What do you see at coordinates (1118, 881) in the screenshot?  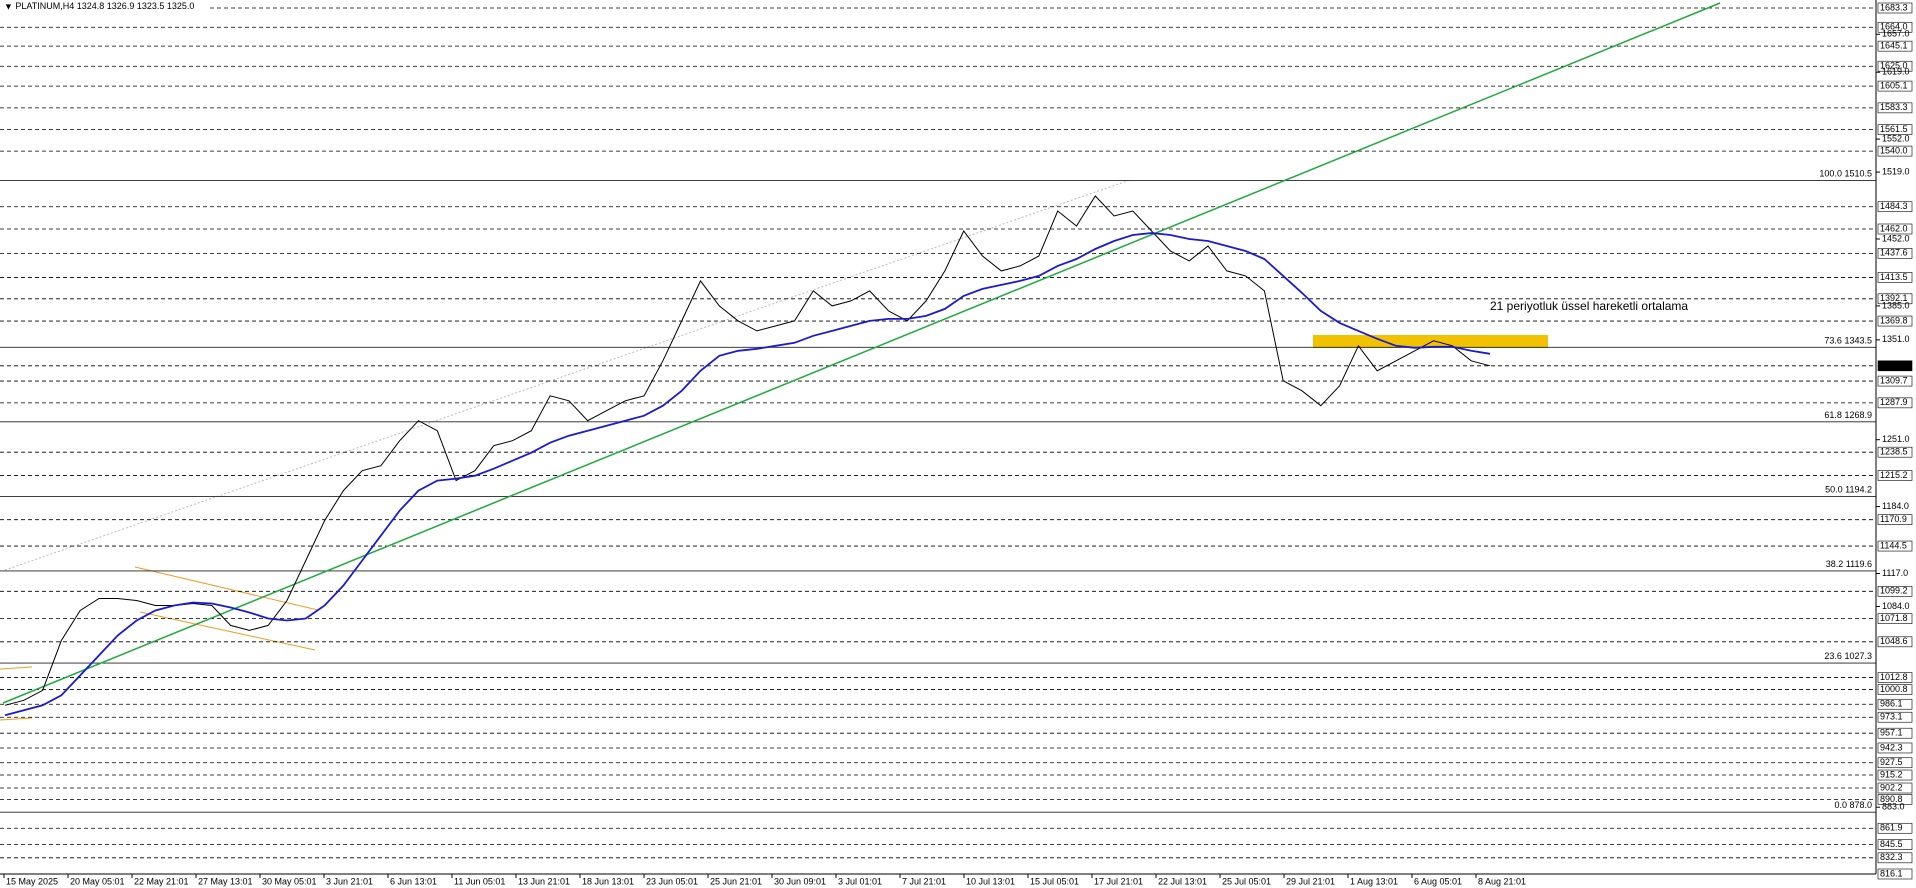 I see `x-tick-label: 17 Jul 21:01` at bounding box center [1118, 881].